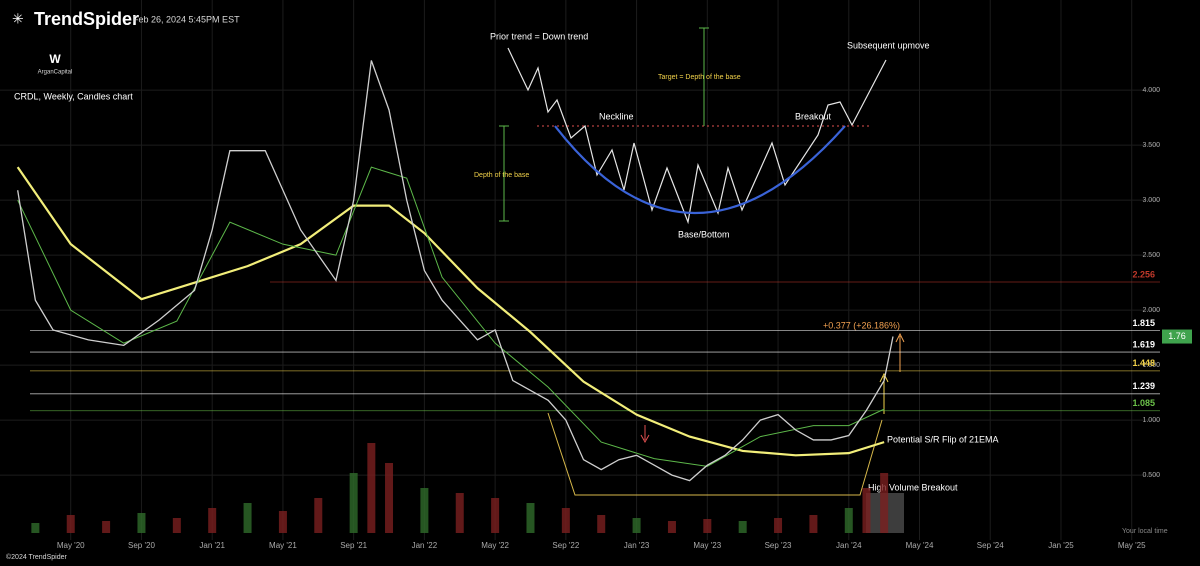  Describe the element at coordinates (1132, 545) in the screenshot. I see `x-tick-label: May '25` at that location.